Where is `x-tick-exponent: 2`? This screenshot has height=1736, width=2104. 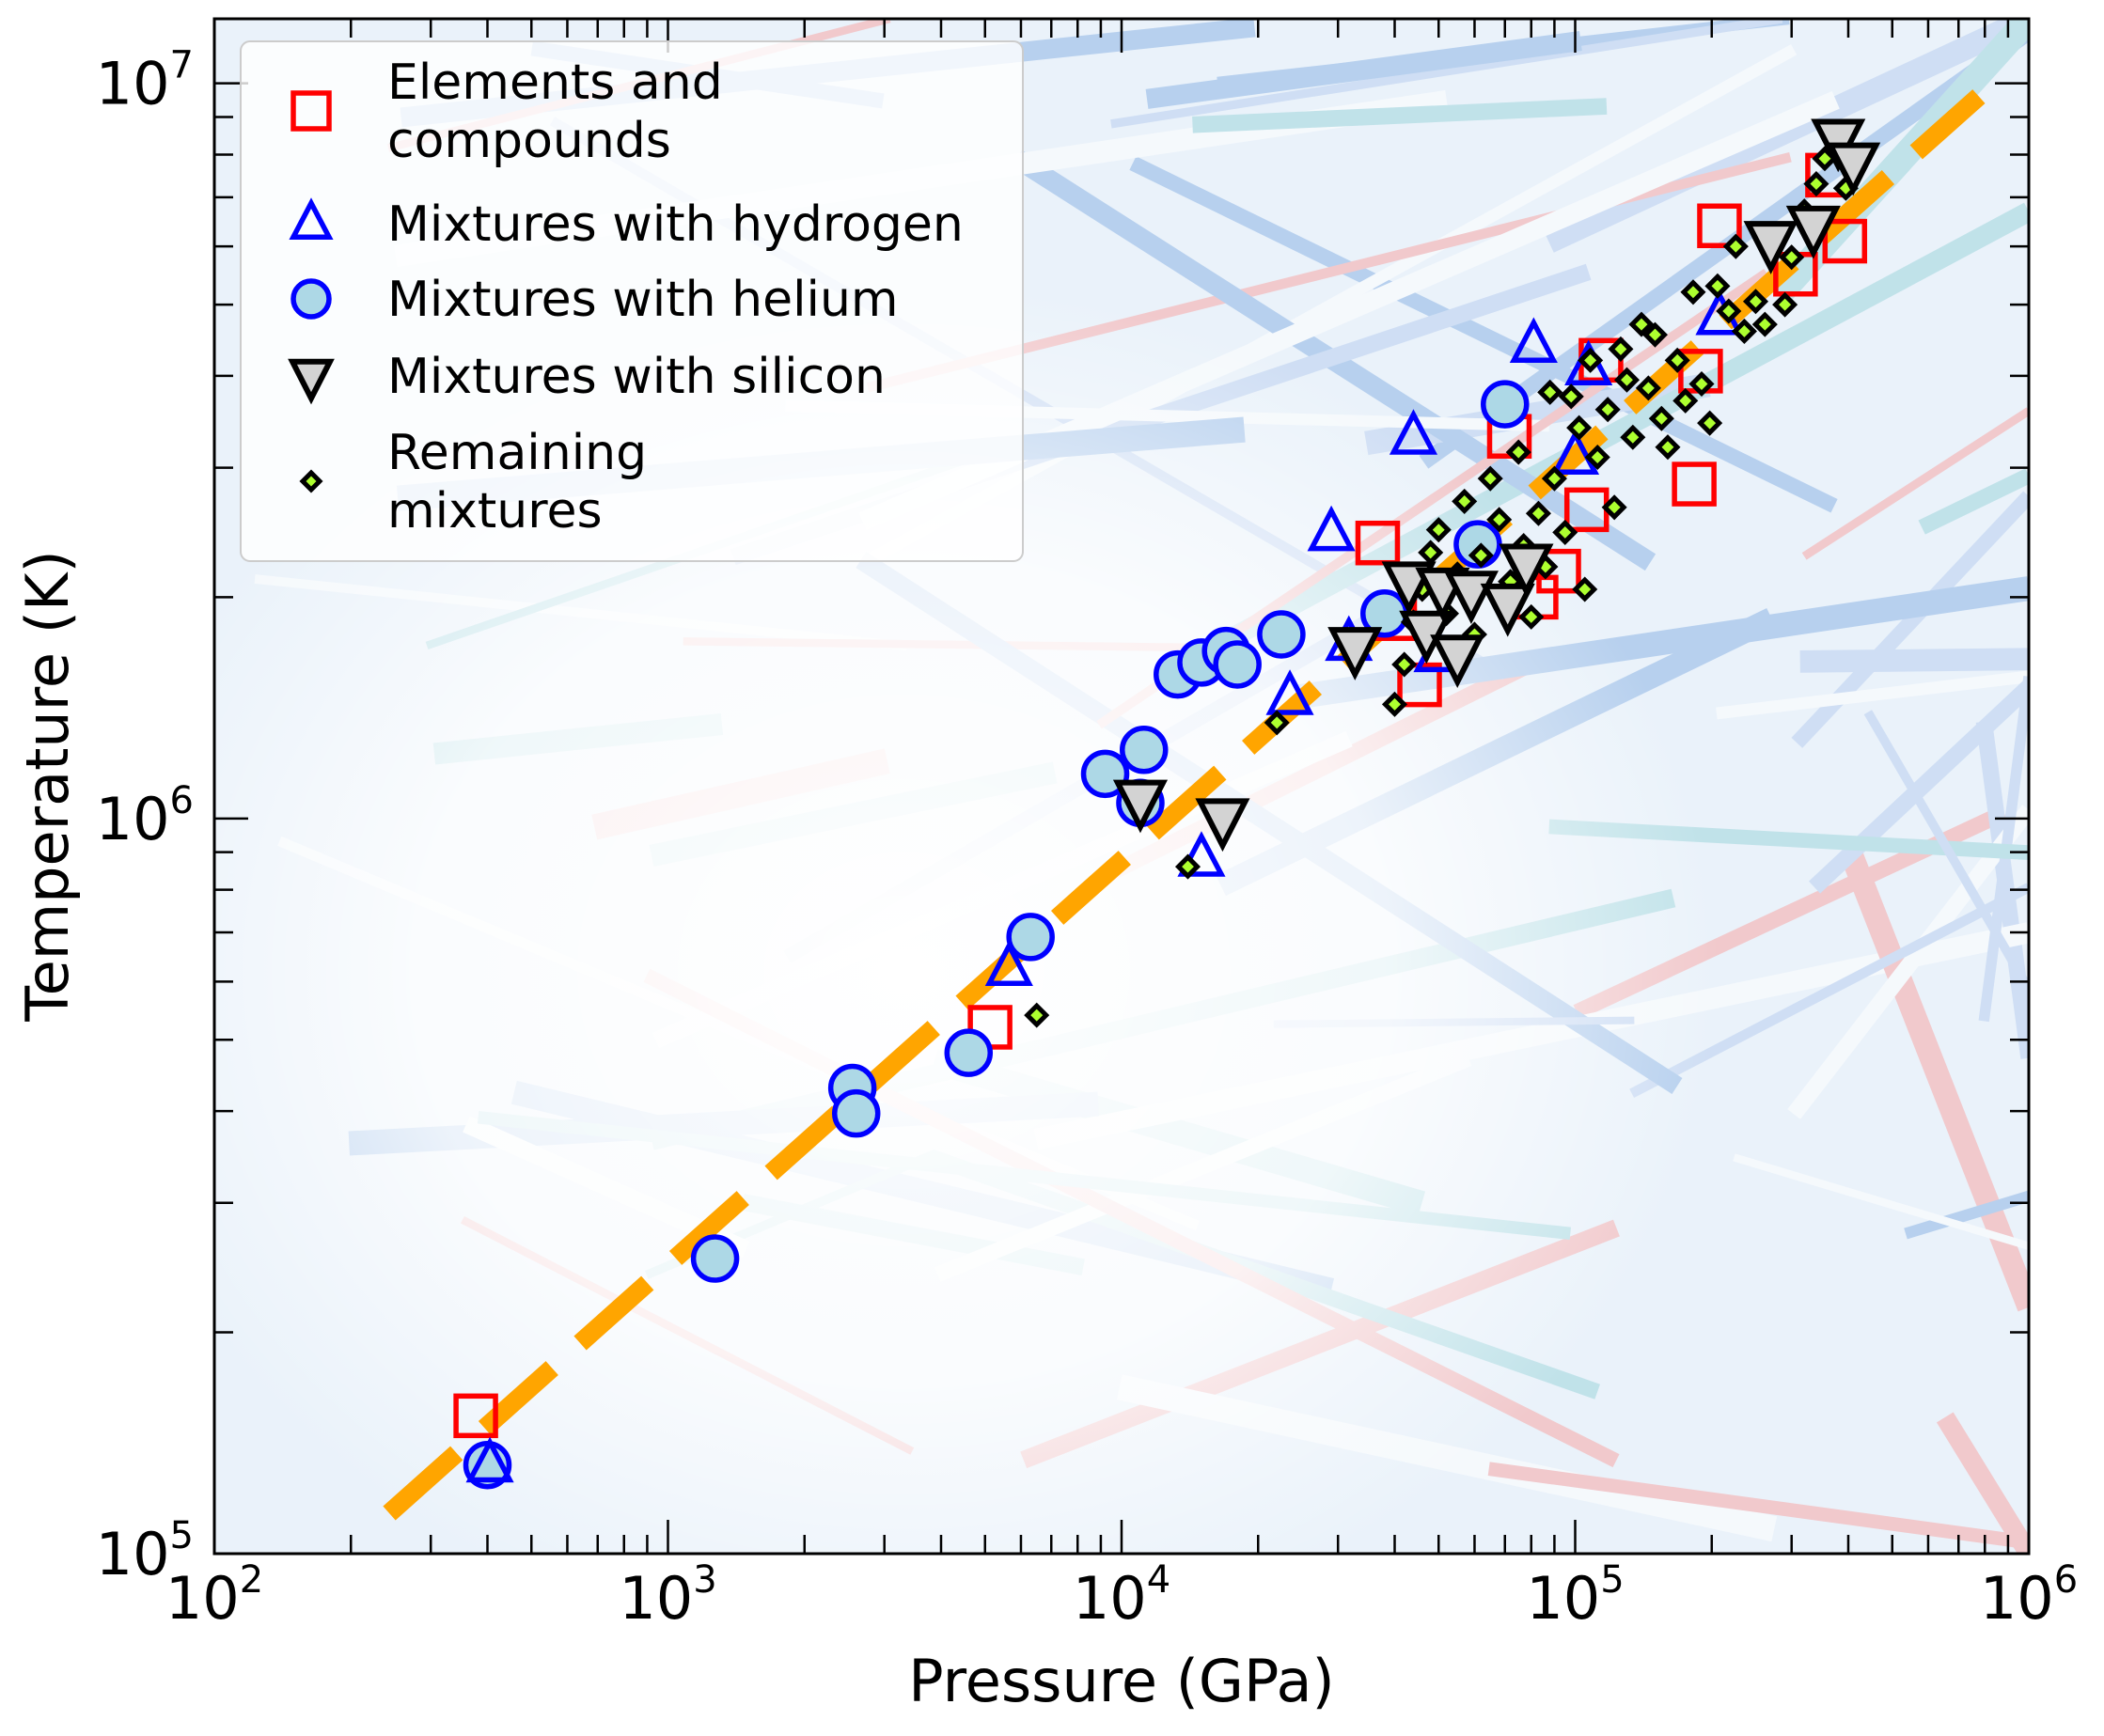 x-tick-exponent: 2 is located at coordinates (251, 1580).